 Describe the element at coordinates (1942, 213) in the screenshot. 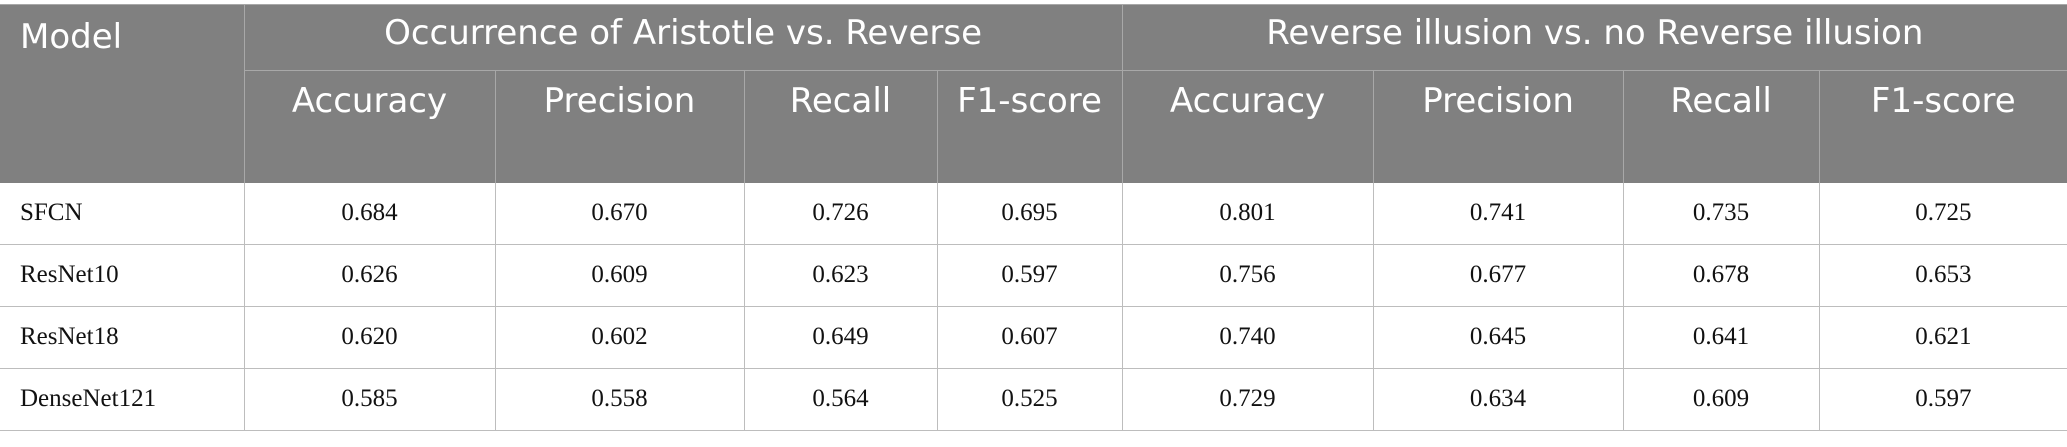

I see `value-cell: 0.725` at that location.